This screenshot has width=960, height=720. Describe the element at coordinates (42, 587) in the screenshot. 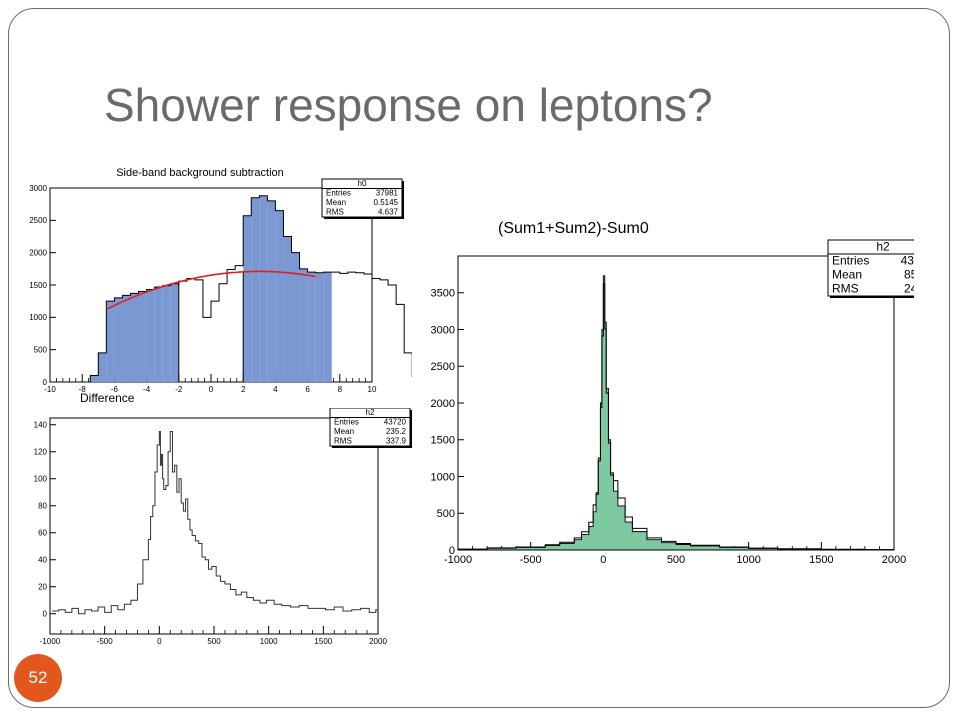

I see `y-tick-label: 20` at that location.